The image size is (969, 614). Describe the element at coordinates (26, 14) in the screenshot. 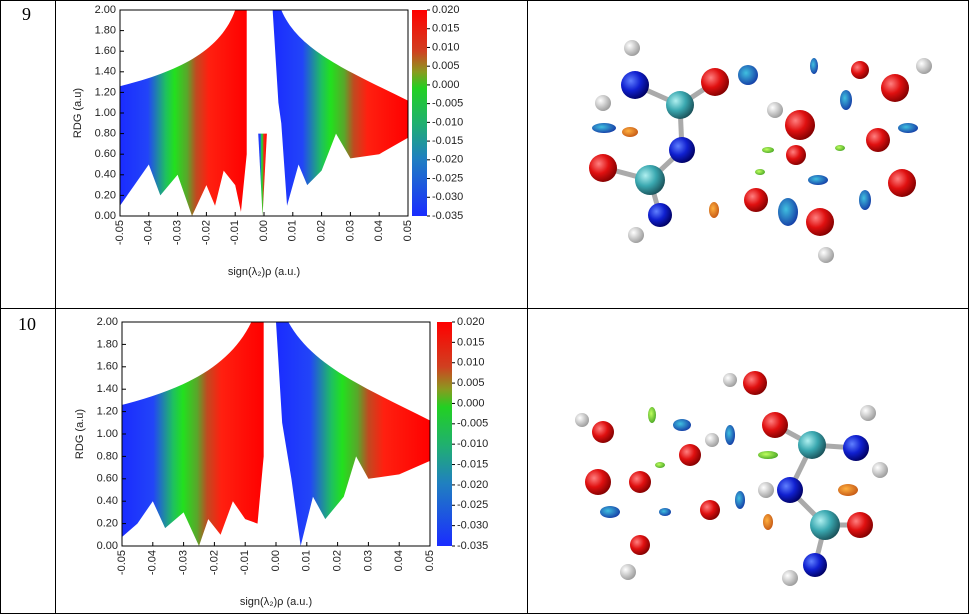

I see `row-number: 9` at that location.